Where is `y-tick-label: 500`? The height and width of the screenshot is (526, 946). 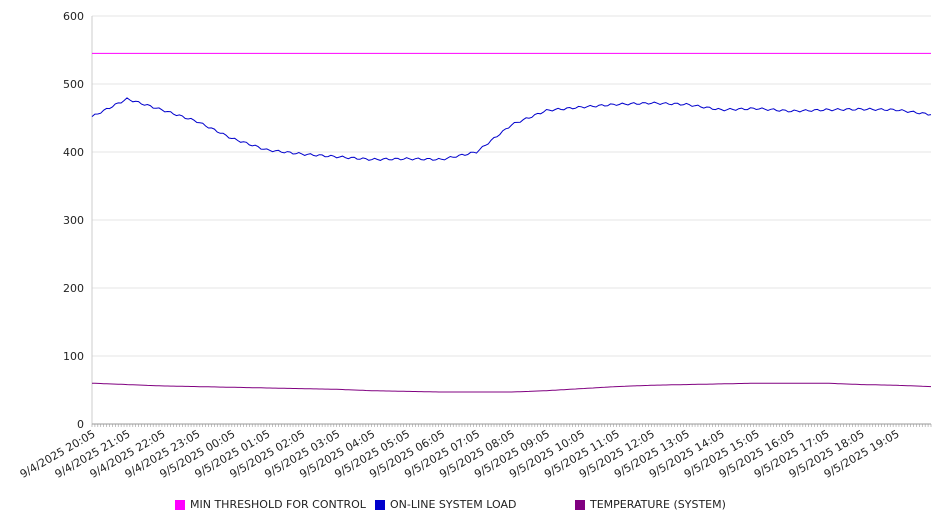
y-tick-label: 500 is located at coordinates (73, 84).